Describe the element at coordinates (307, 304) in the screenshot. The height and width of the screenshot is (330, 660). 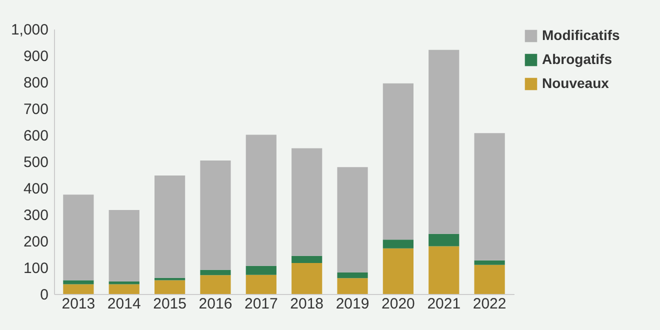
I see `x-tick-label: 2018` at that location.